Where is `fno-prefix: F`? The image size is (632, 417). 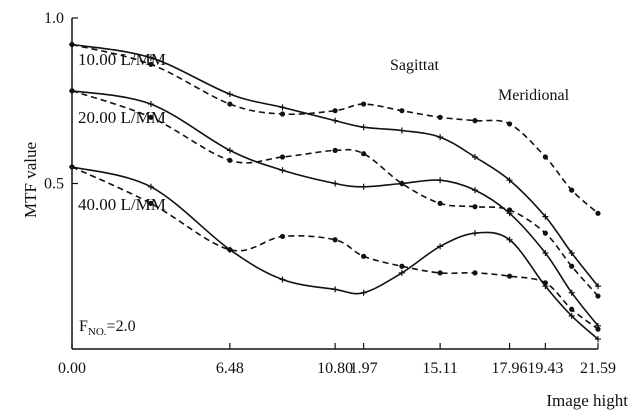 fno-prefix: F is located at coordinates (83, 326).